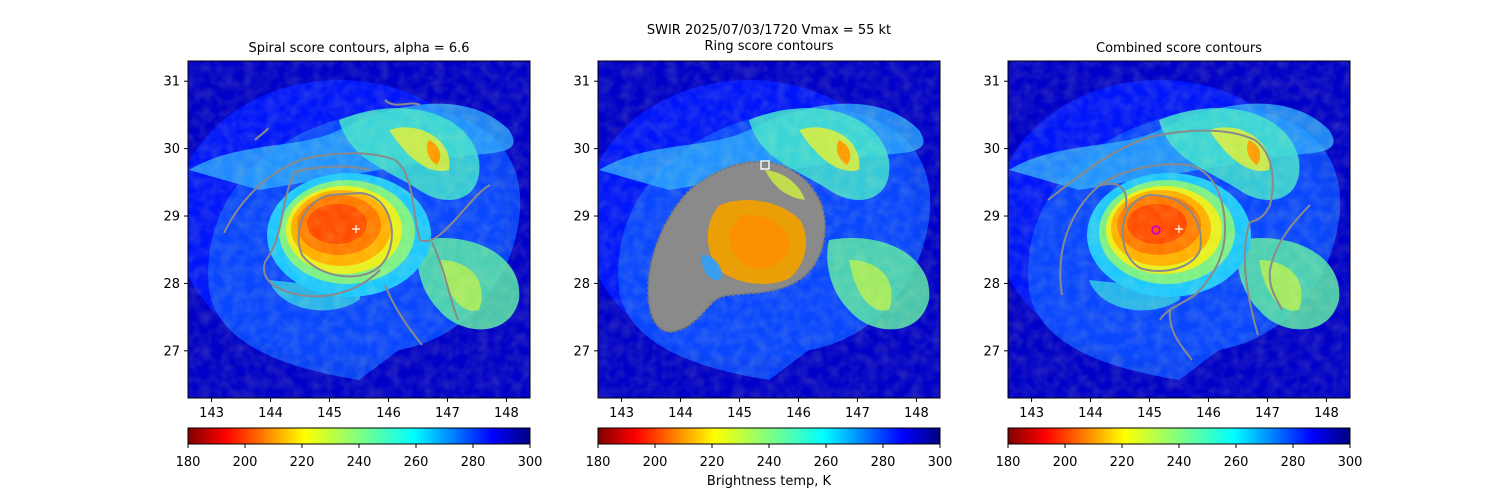 The width and height of the screenshot is (1500, 500). Describe the element at coordinates (358, 48) in the screenshot. I see `panel-1-title: Spiral score contours, alpha = 6.6` at that location.